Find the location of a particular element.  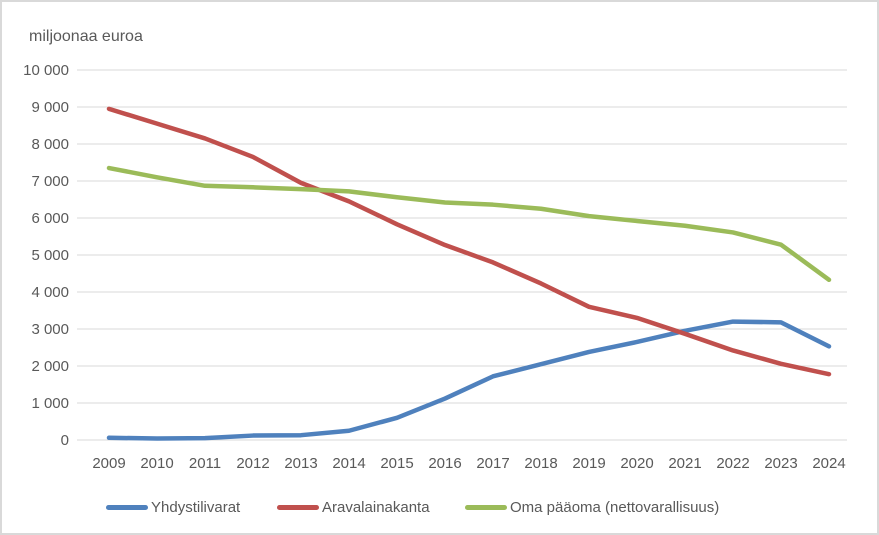

x-tick-label: 2018 is located at coordinates (540, 463).